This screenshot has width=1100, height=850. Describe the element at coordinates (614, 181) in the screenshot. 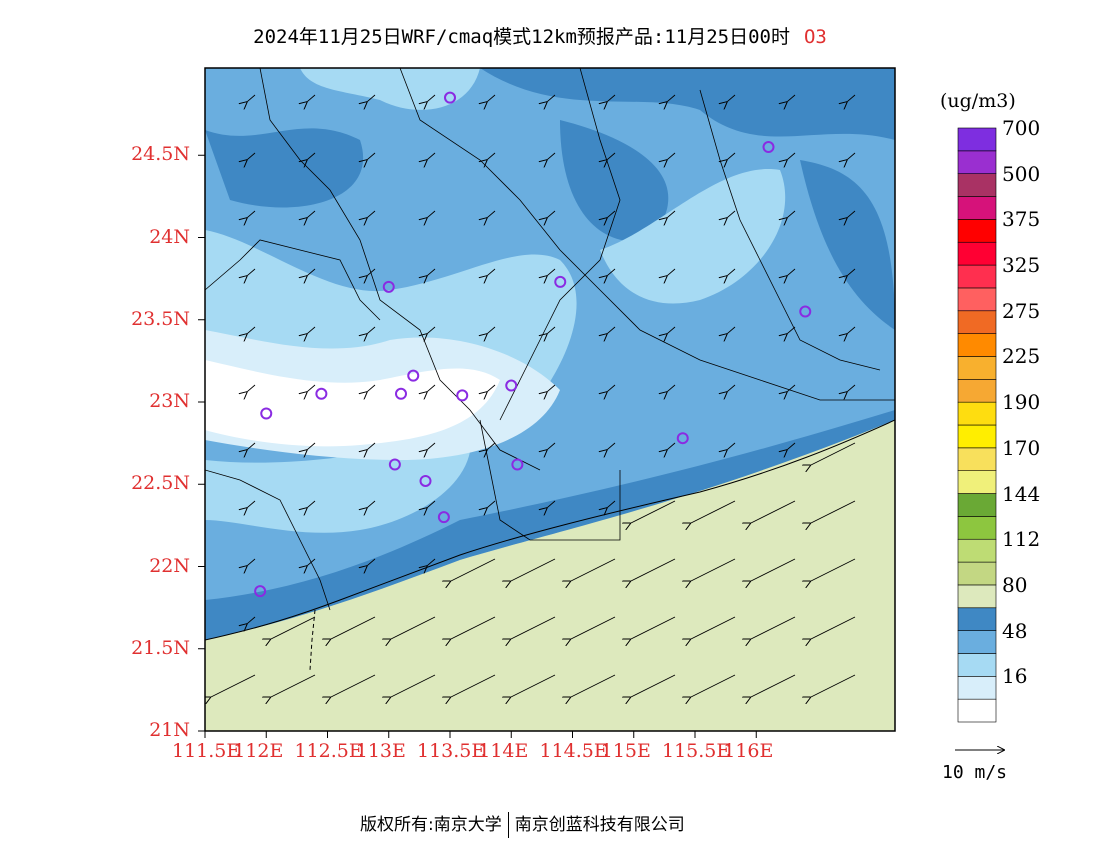

I see `dark-band-center` at that location.